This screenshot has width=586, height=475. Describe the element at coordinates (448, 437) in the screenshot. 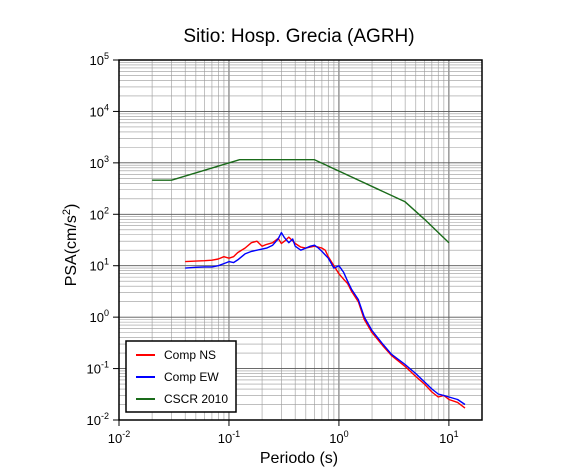

I see `x-tick-label: 10¹` at that location.